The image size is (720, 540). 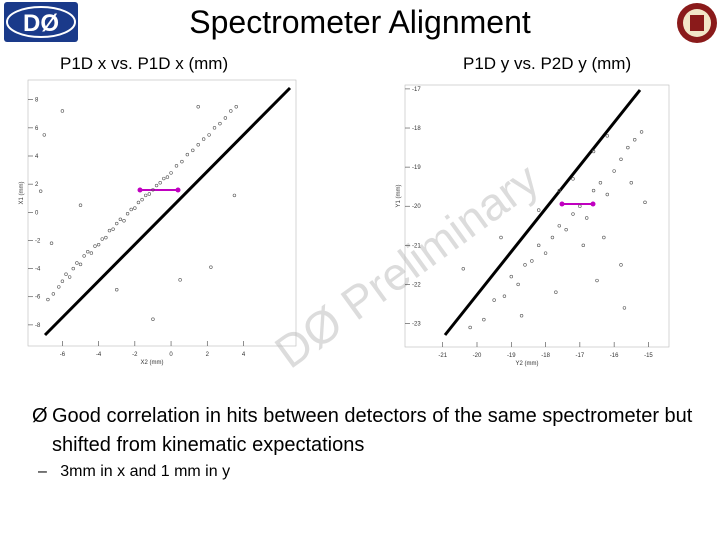 I want to click on x-tick-label: -15, so click(x=648, y=356).